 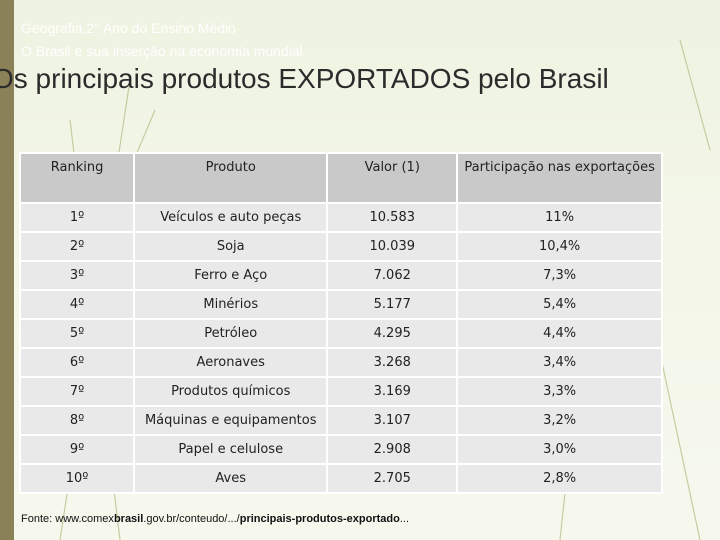 What do you see at coordinates (77, 420) in the screenshot?
I see `cell-ranking: 8º` at bounding box center [77, 420].